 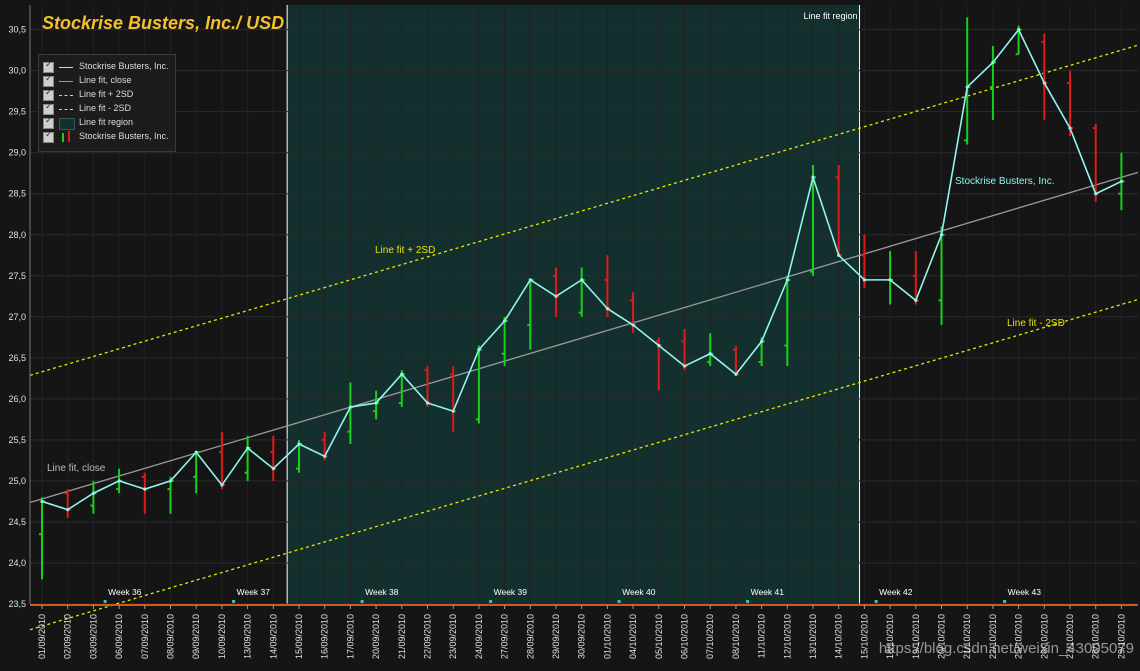 I want to click on x-tick-label: 01/09/2010, so click(x=42, y=636).